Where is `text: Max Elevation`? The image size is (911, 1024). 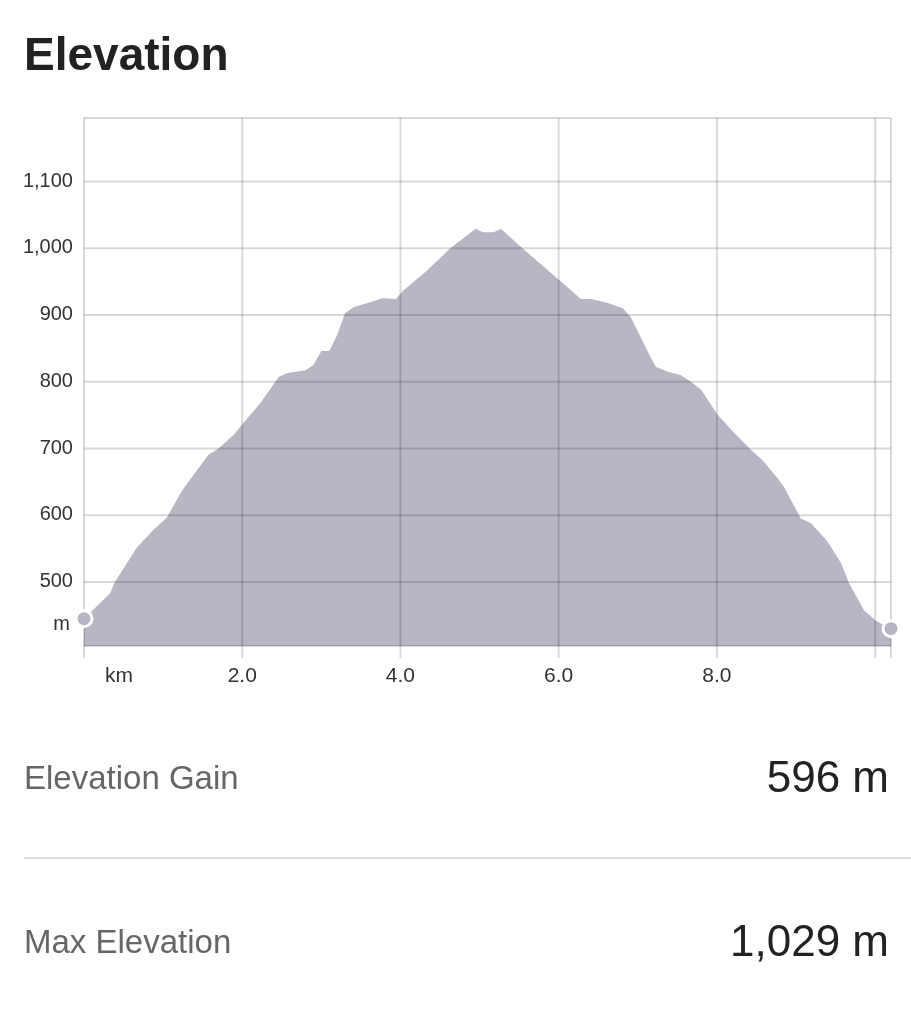
text: Max Elevation is located at coordinates (128, 941).